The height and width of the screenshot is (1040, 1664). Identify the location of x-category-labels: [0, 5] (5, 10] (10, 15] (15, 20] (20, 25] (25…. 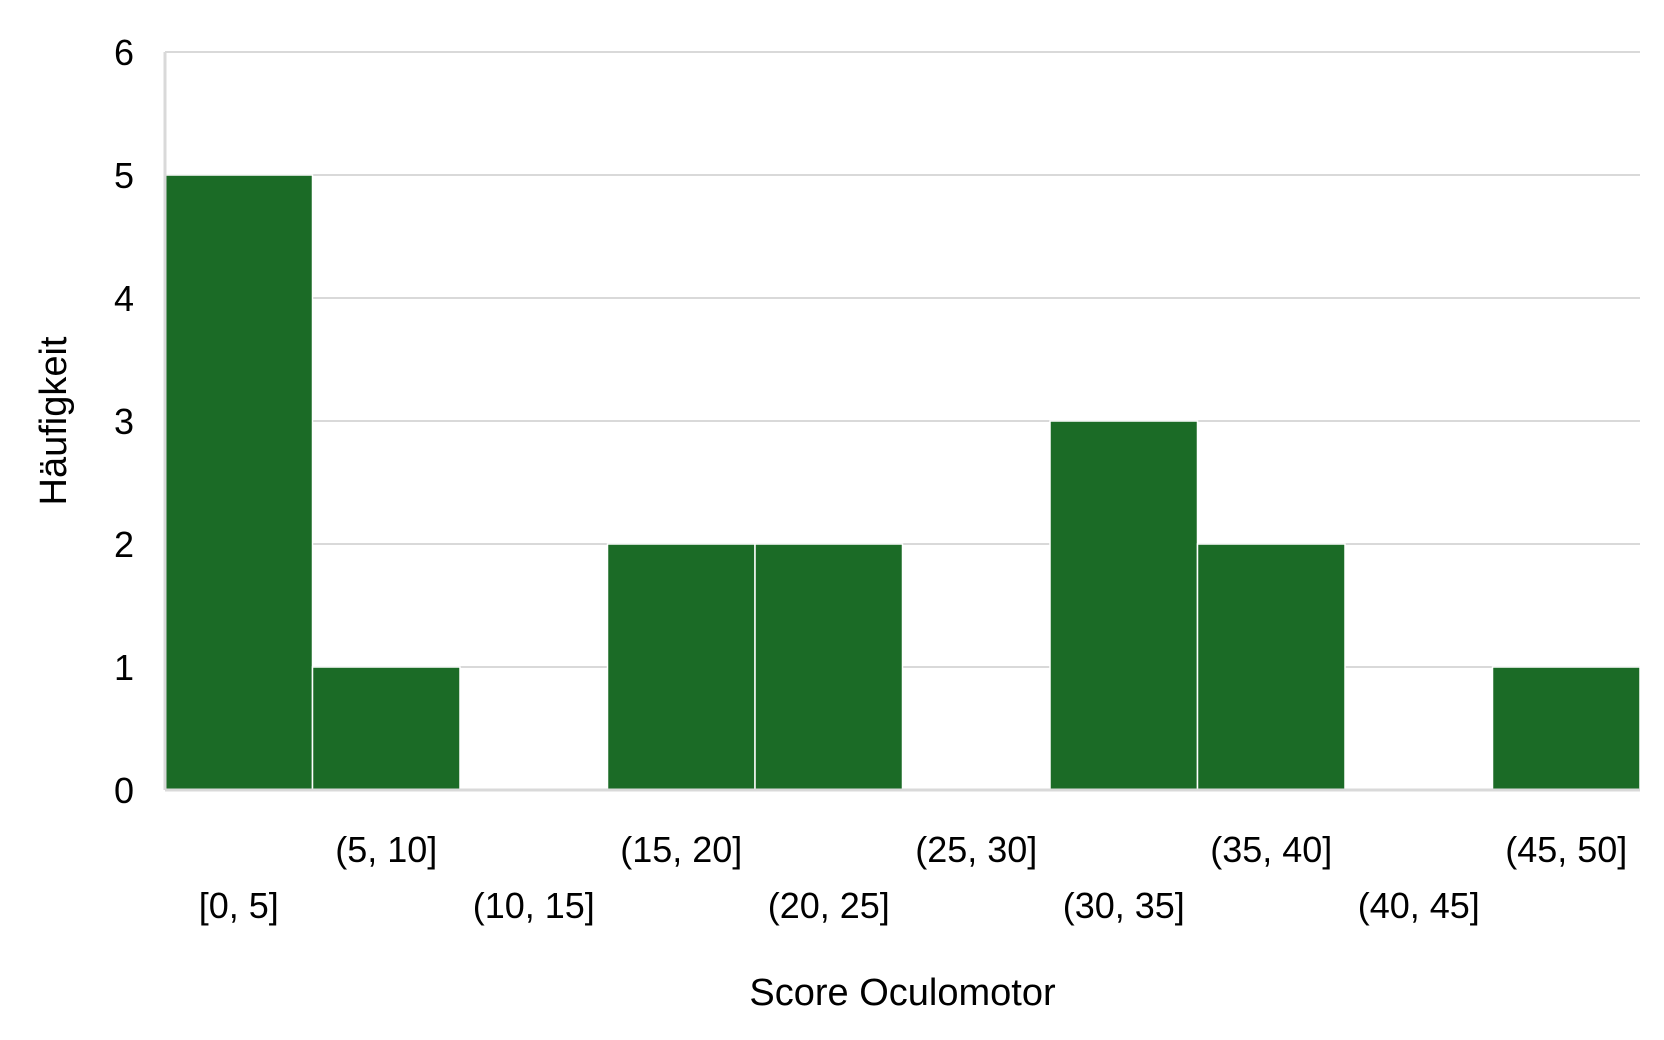
(913, 877).